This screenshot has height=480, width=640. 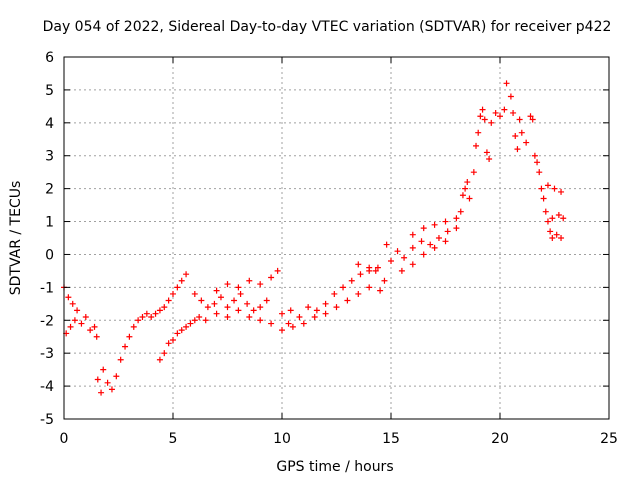 What do you see at coordinates (49, 157) in the screenshot?
I see `y-tick-label: 3` at bounding box center [49, 157].